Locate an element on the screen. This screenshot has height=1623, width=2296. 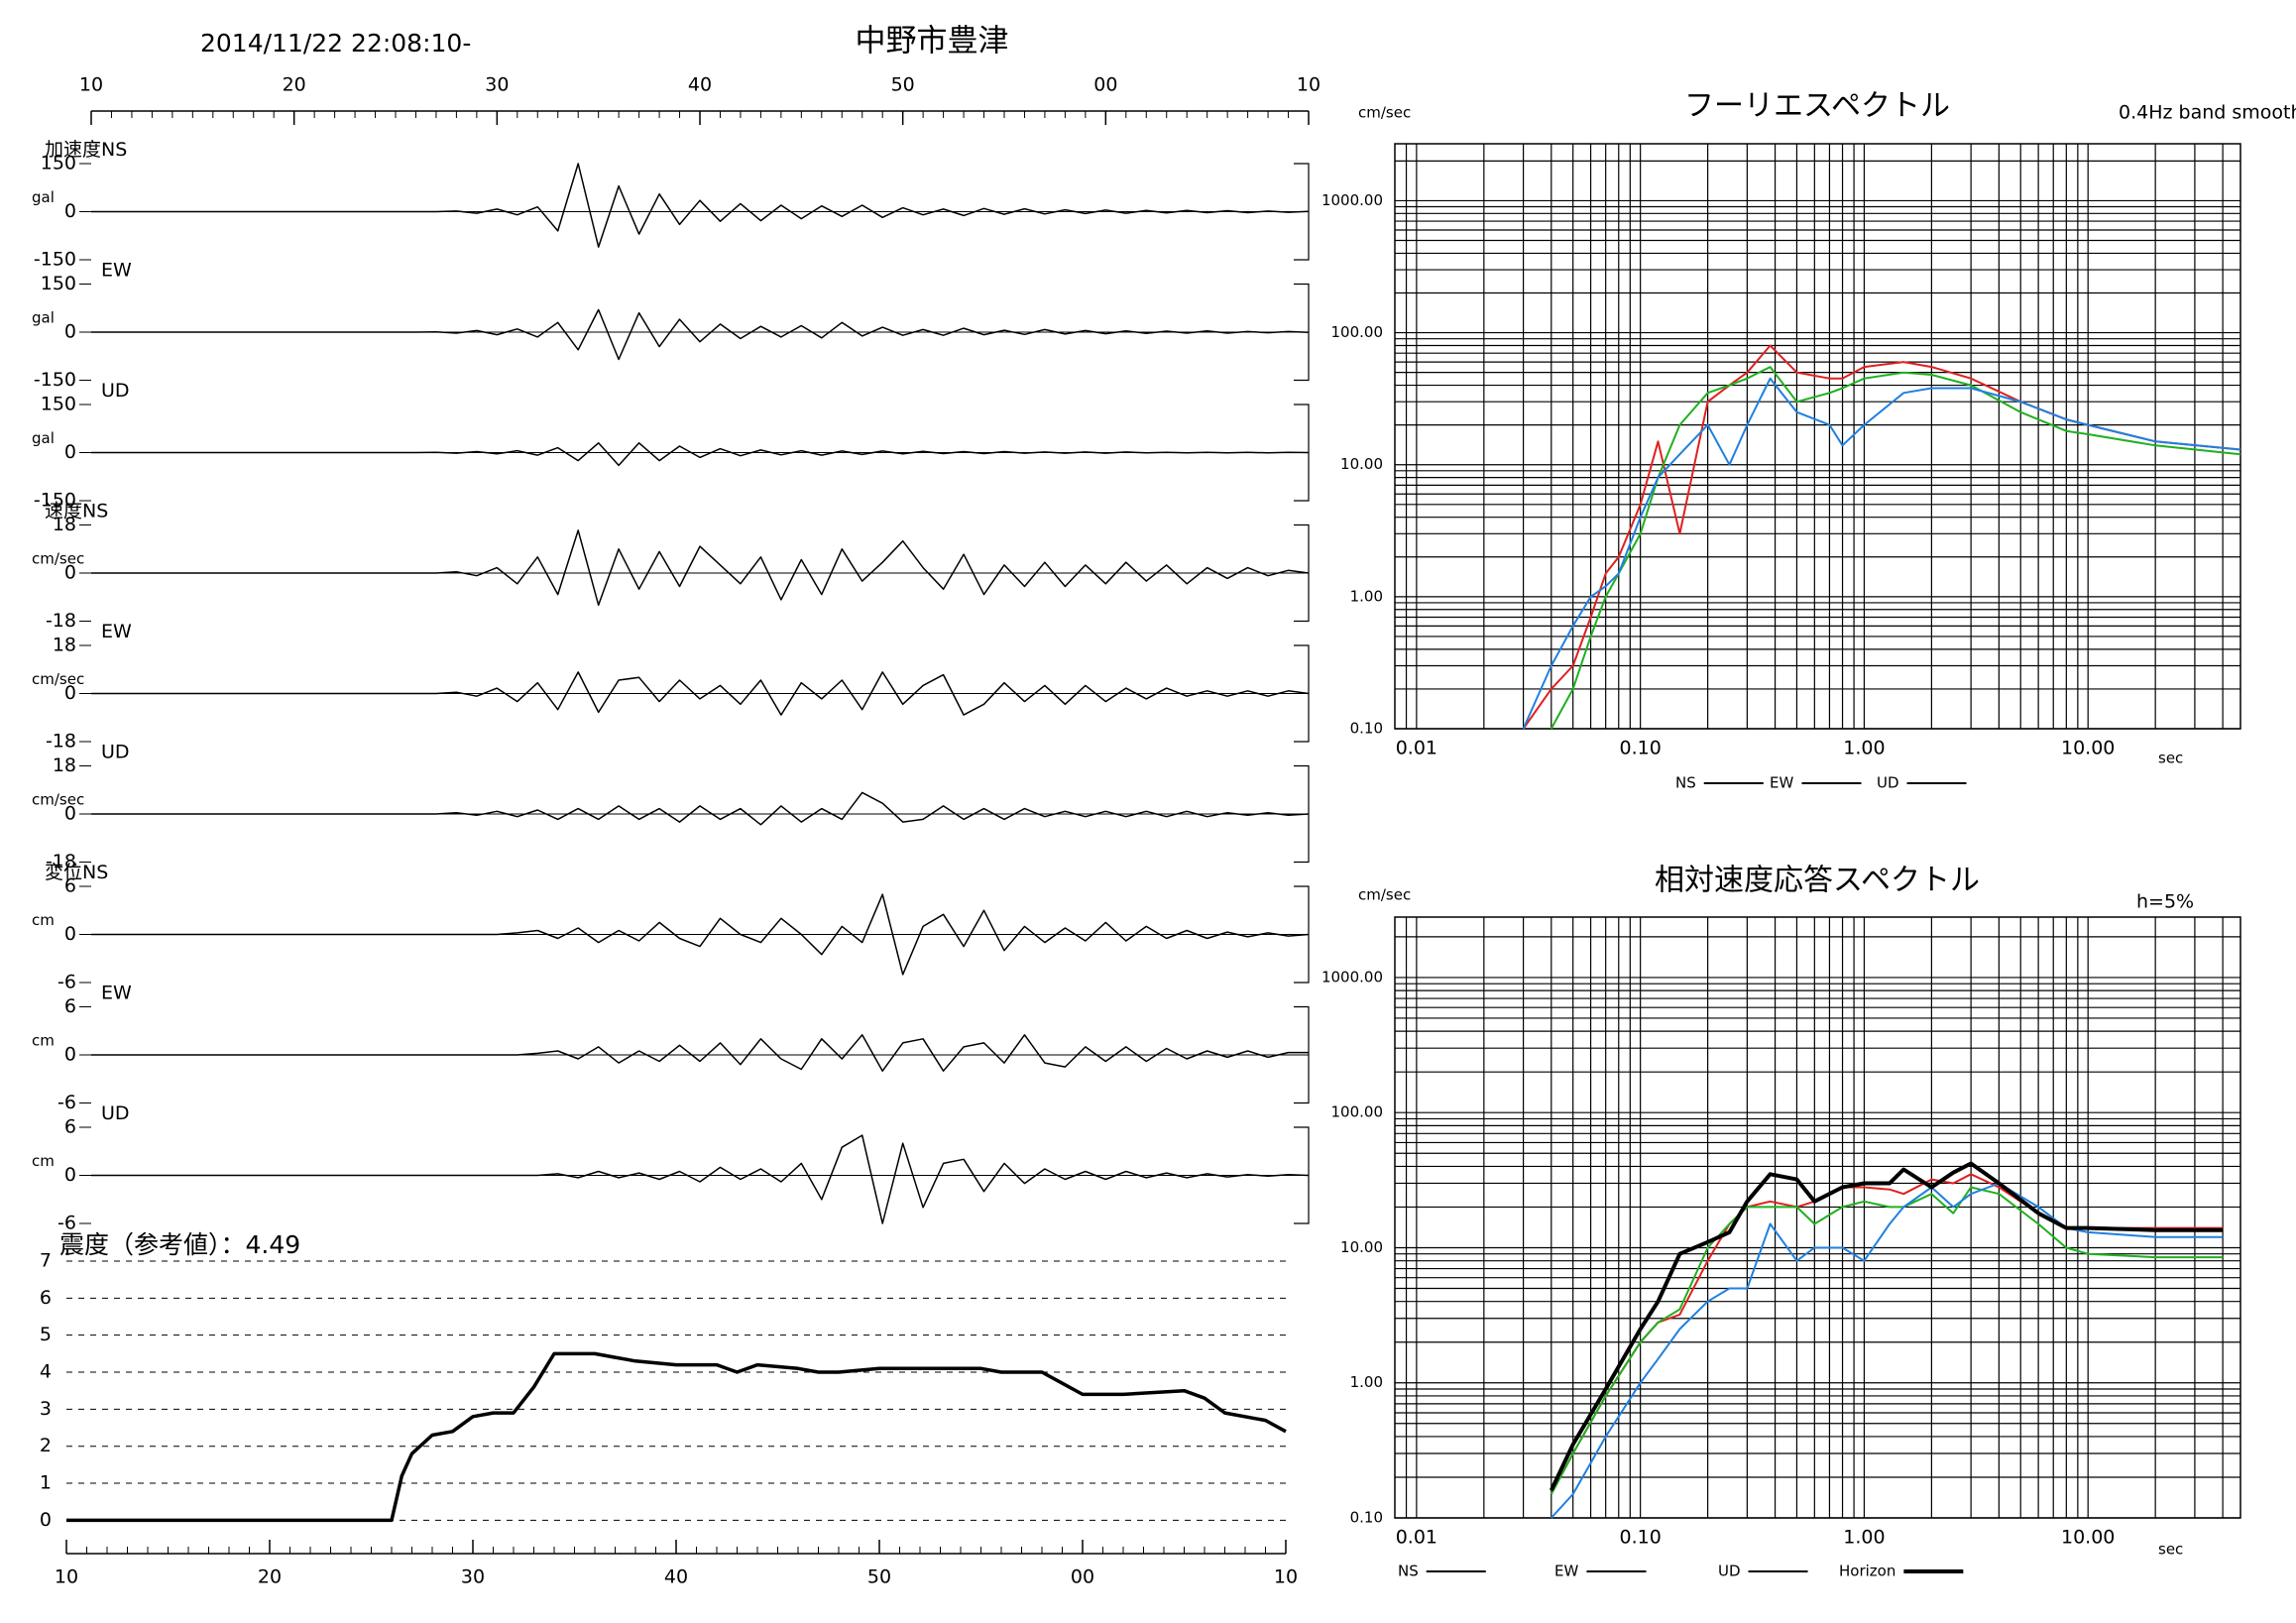
intensity-line is located at coordinates (677, 1437).